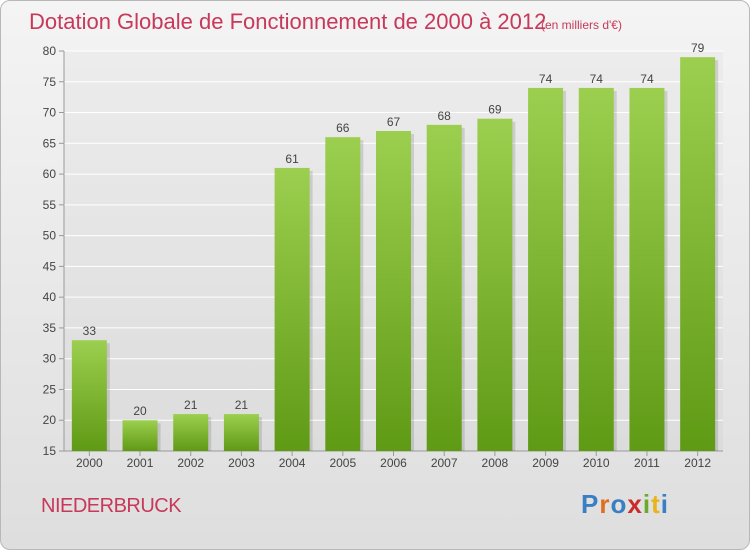 The image size is (750, 550). Describe the element at coordinates (393, 291) in the screenshot. I see `bar-2006` at that location.